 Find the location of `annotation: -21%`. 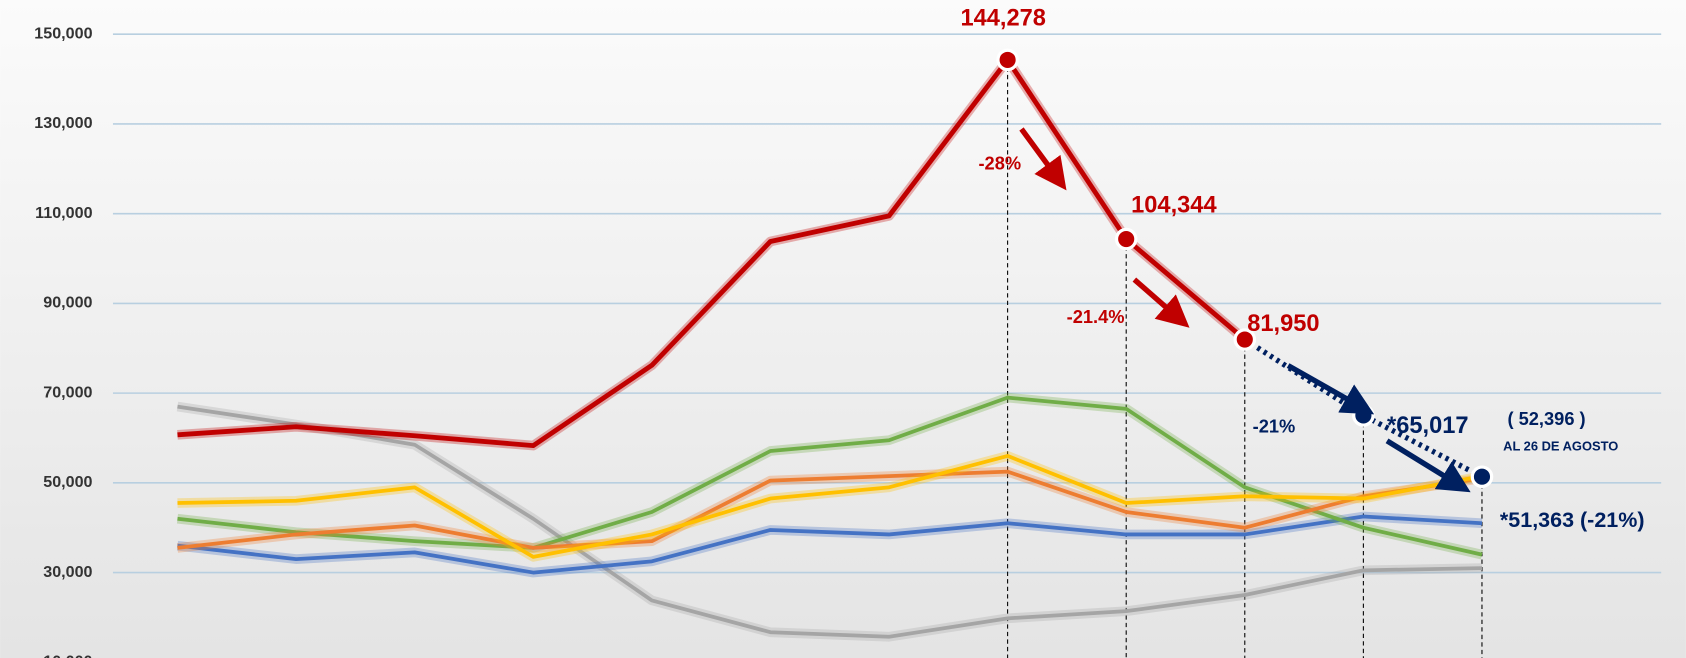

annotation: -21% is located at coordinates (1274, 426).